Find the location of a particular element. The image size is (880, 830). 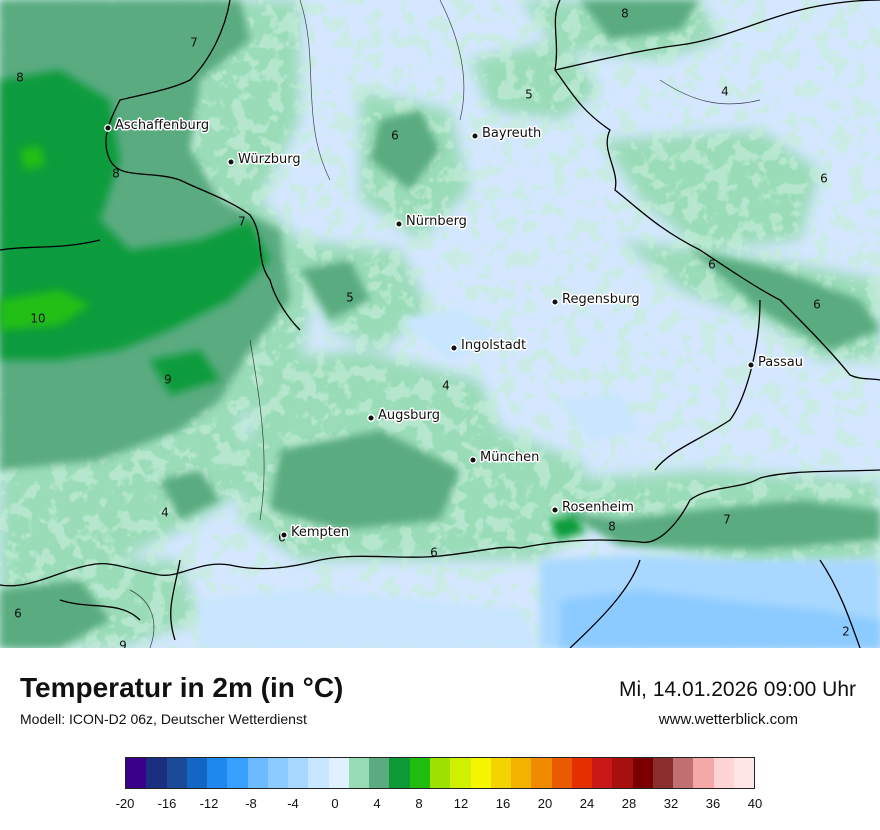

colorbar-tick-label: -16 is located at coordinates (167, 803).